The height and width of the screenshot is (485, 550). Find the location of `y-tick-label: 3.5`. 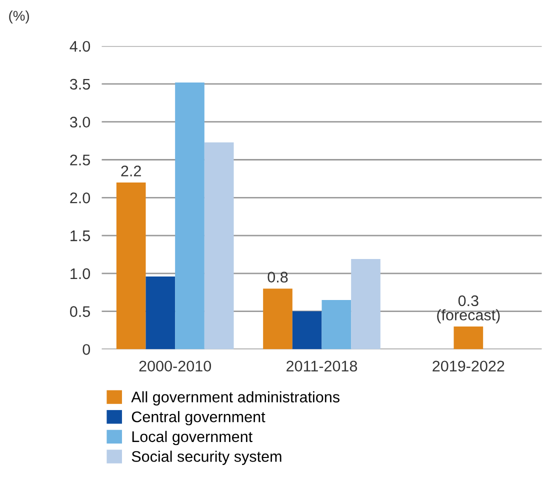

y-tick-label: 3.5 is located at coordinates (80, 84).